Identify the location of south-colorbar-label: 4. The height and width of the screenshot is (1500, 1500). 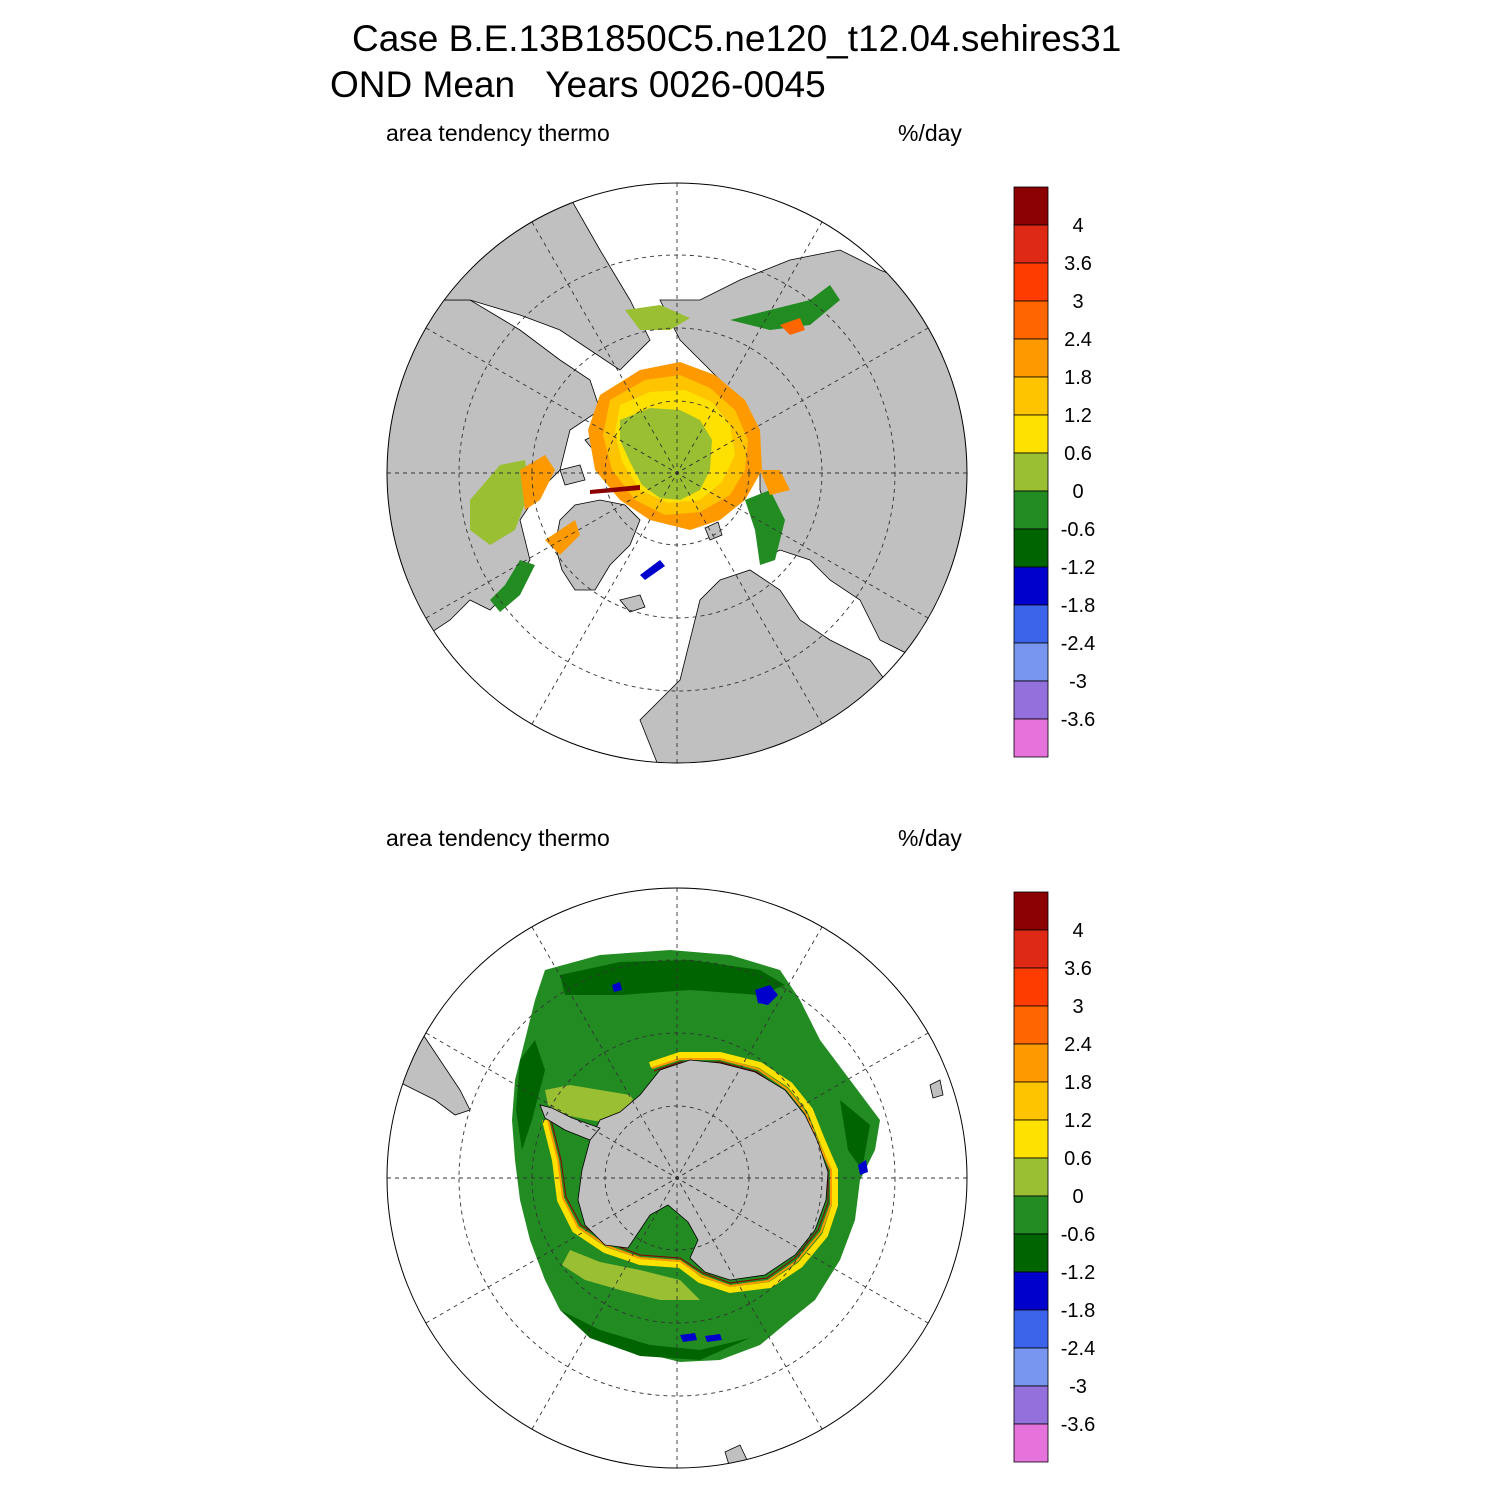
(1077, 931).